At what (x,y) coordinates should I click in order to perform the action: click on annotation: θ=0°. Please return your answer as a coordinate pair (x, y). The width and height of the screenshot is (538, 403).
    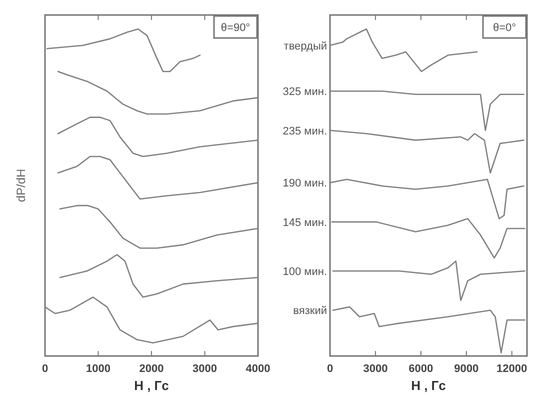
    Looking at the image, I should click on (504, 28).